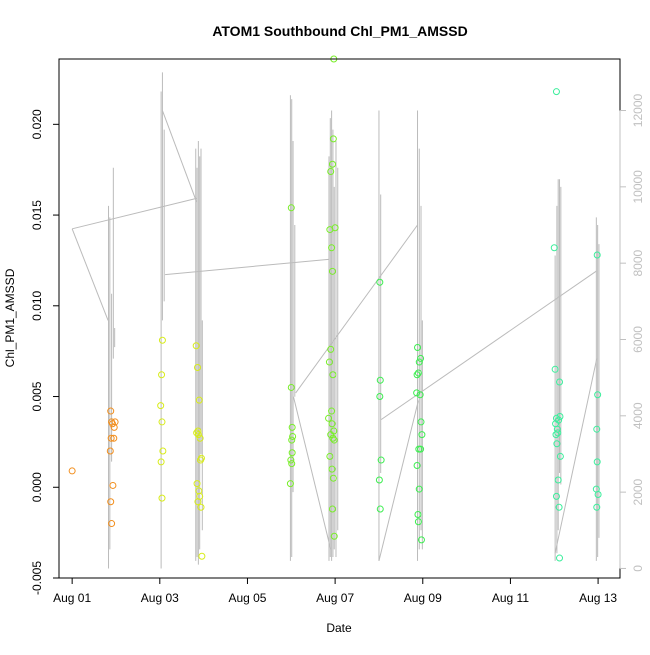 The width and height of the screenshot is (650, 655). What do you see at coordinates (247, 598) in the screenshot?
I see `x-tick-label: Aug 05` at bounding box center [247, 598].